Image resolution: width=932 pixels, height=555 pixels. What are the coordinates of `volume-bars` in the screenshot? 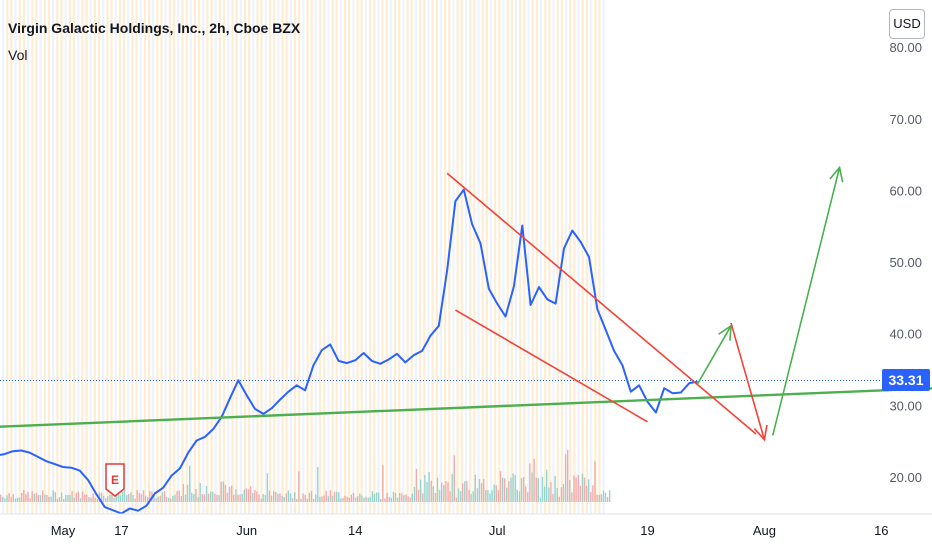 It's located at (305, 475).